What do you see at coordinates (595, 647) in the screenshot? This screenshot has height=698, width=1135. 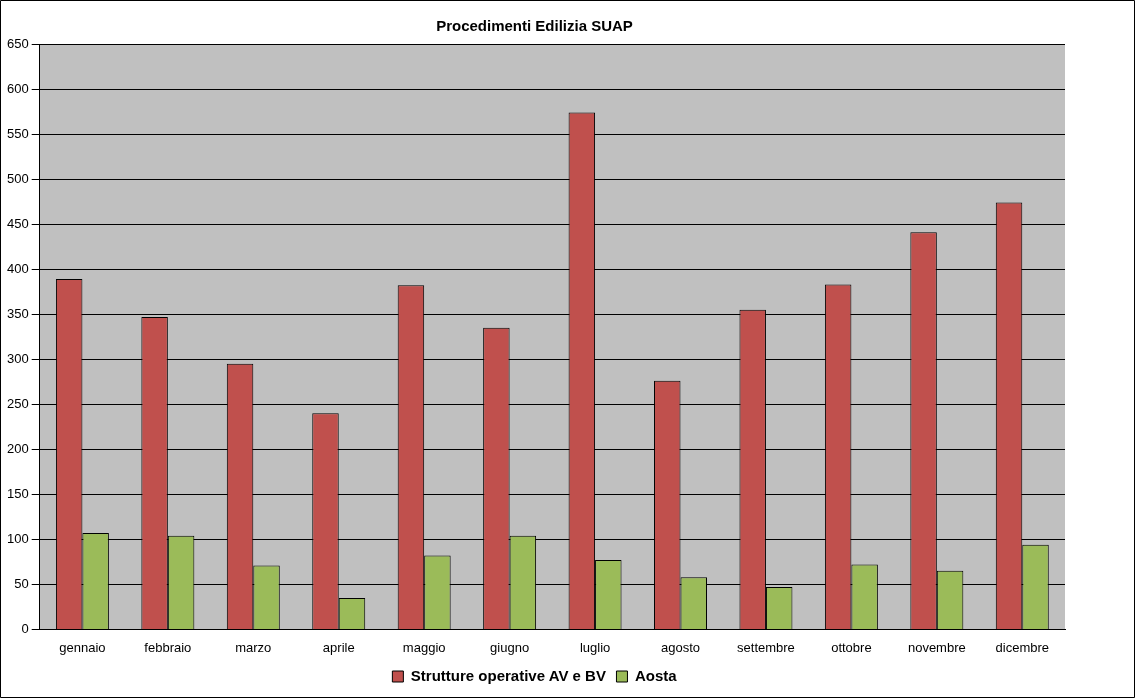 I see `x-tick-label: luglio` at bounding box center [595, 647].